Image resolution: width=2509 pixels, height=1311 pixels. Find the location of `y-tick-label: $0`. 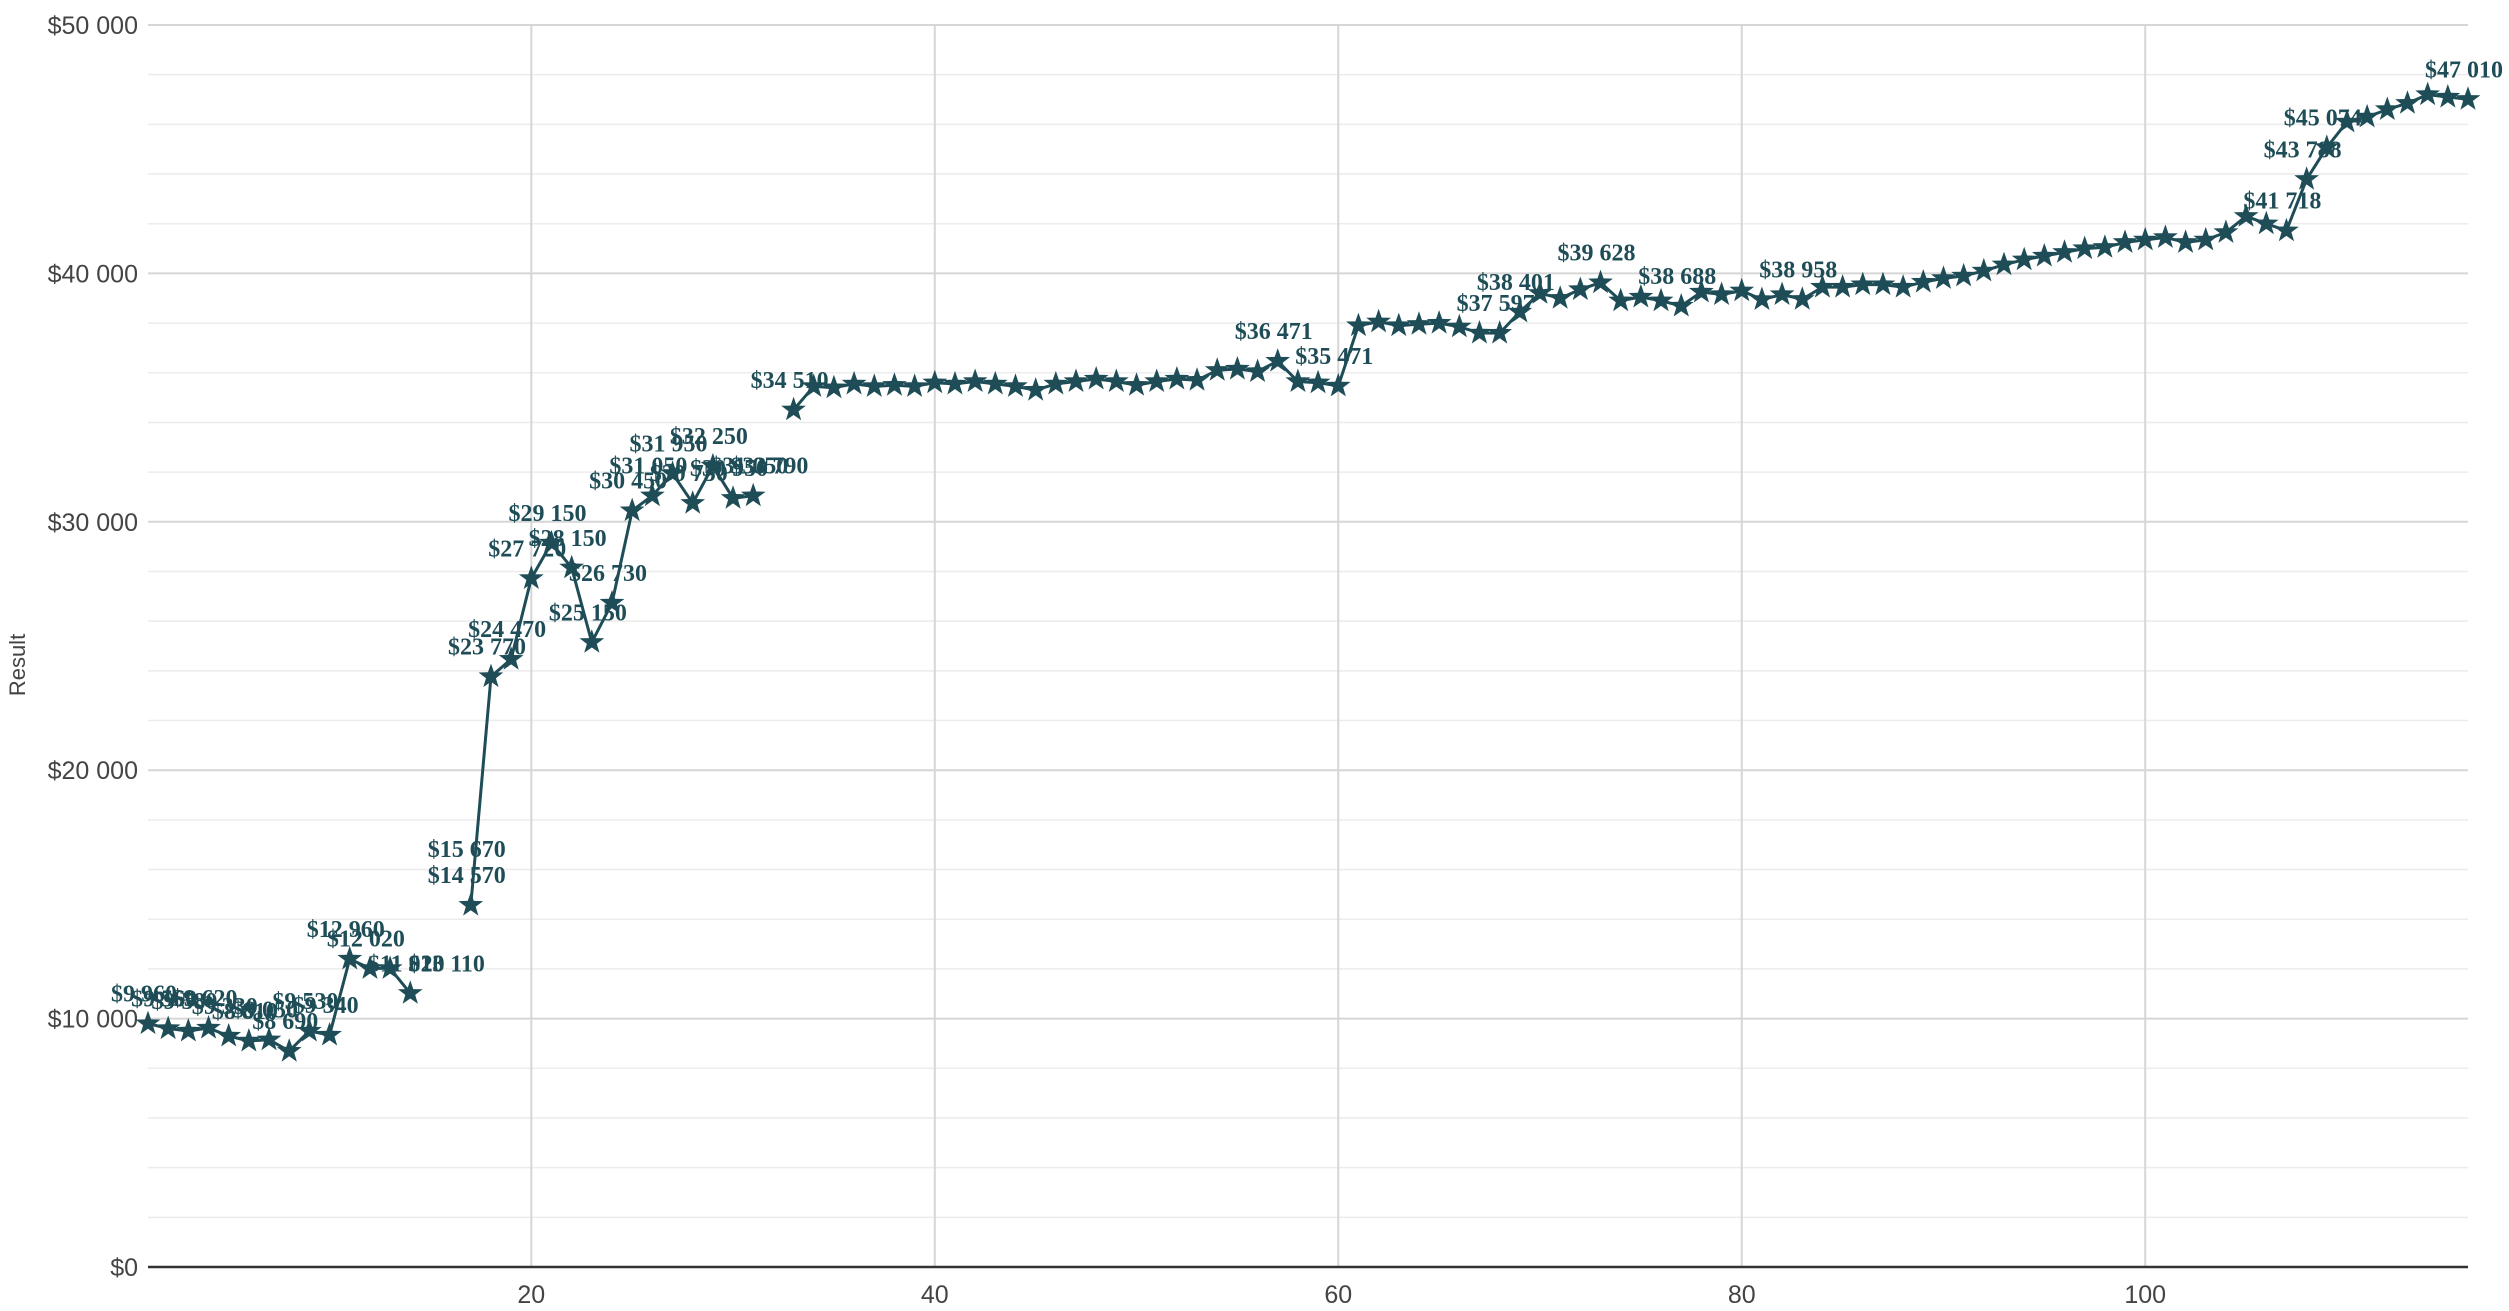

y-tick-label: $0 is located at coordinates (124, 1268).